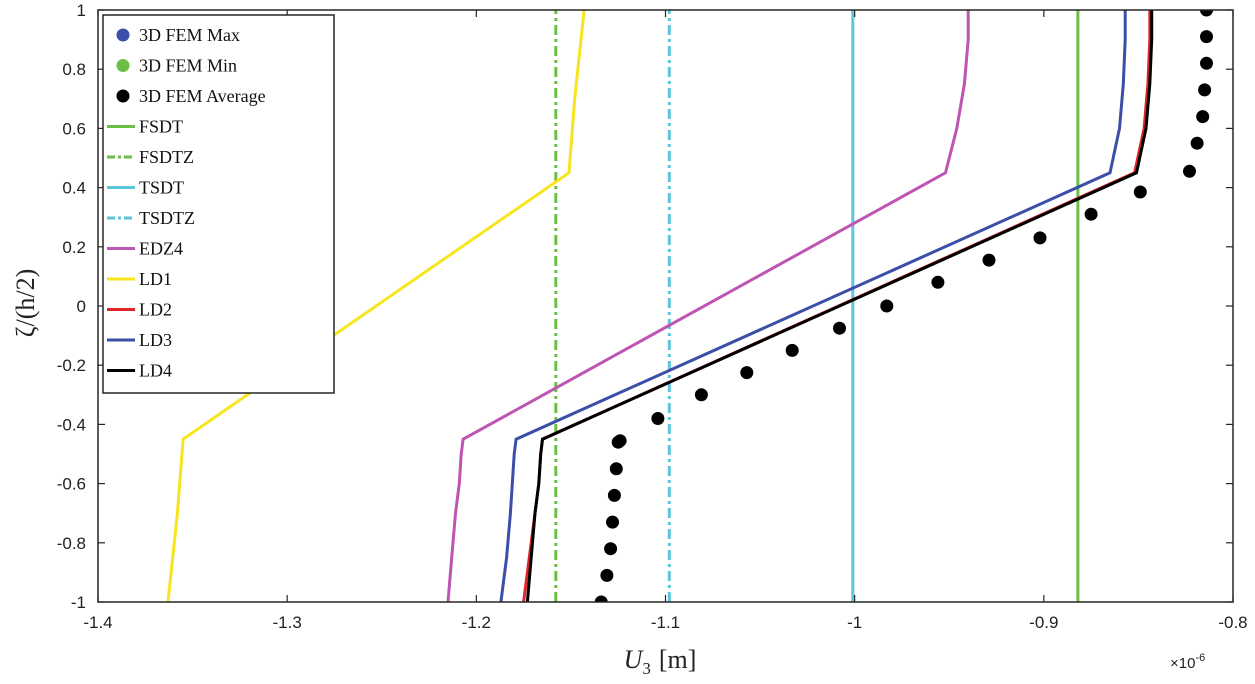  Describe the element at coordinates (155, 371) in the screenshot. I see `legend-label-ld4: LD4` at that location.